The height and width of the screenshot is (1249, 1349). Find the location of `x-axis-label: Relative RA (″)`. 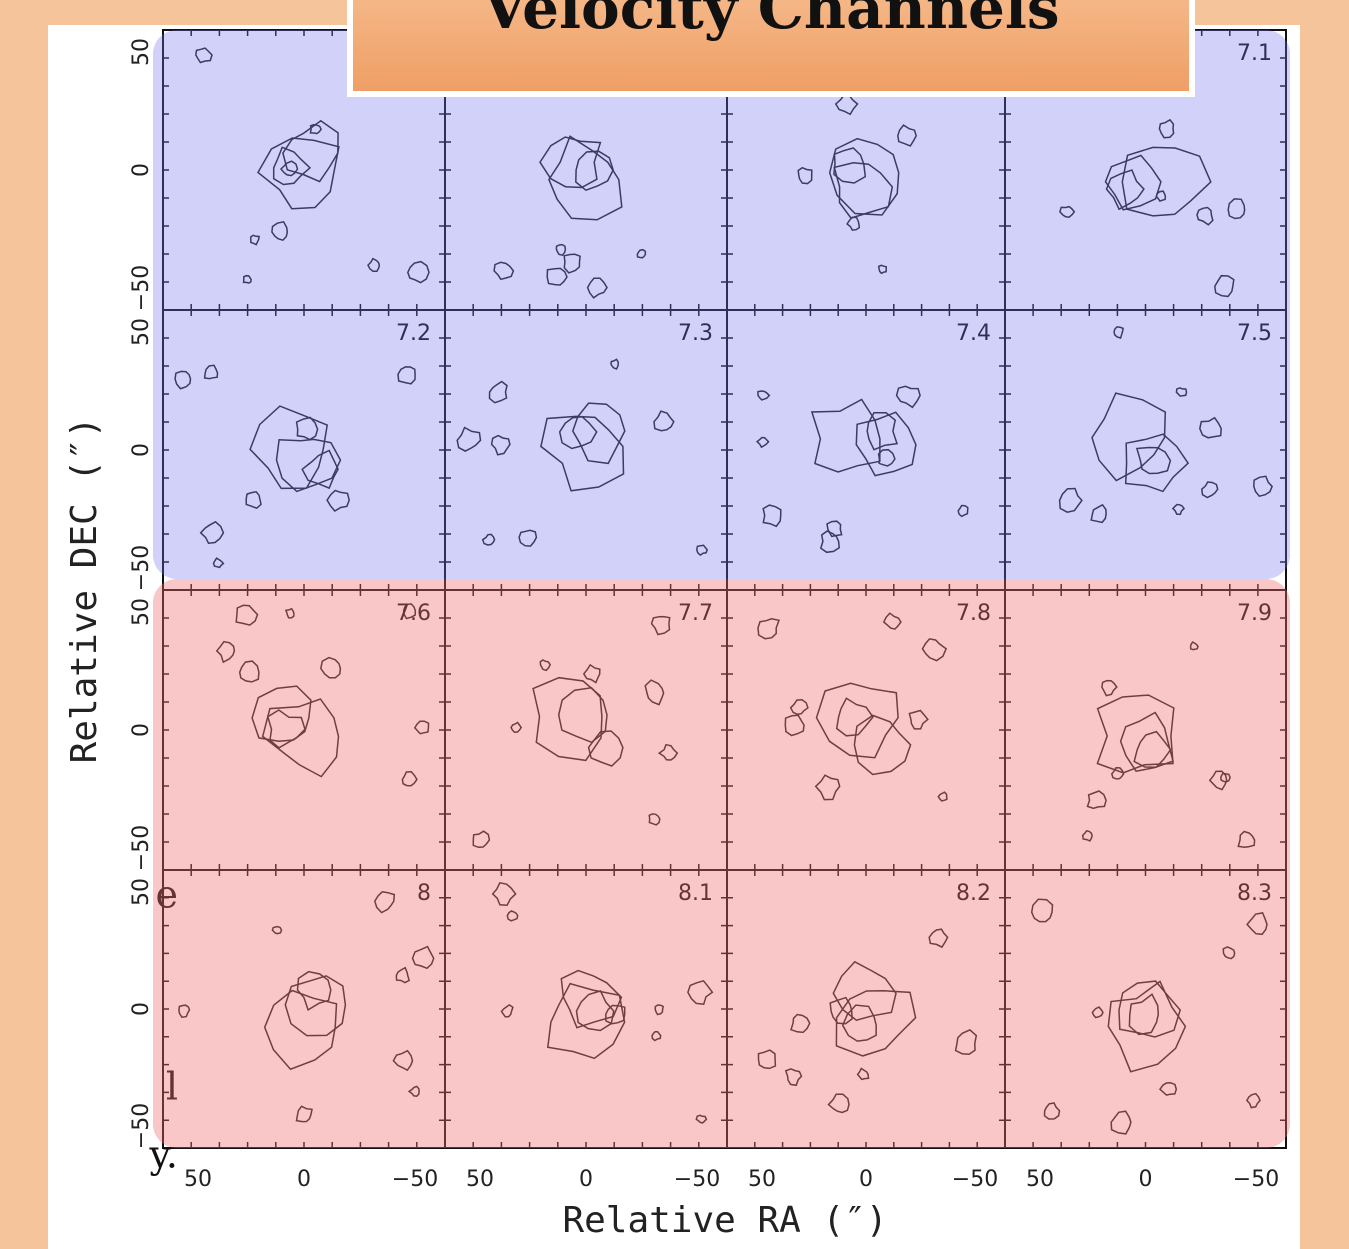

x-axis-label: Relative RA (″) is located at coordinates (724, 1220).